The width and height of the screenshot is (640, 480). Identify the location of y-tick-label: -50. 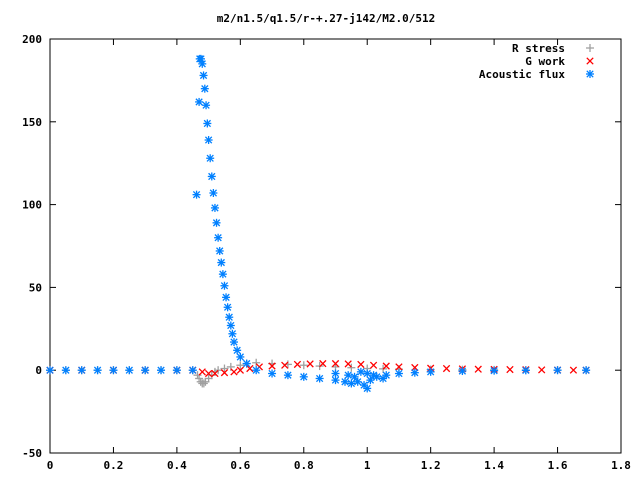
(32, 453).